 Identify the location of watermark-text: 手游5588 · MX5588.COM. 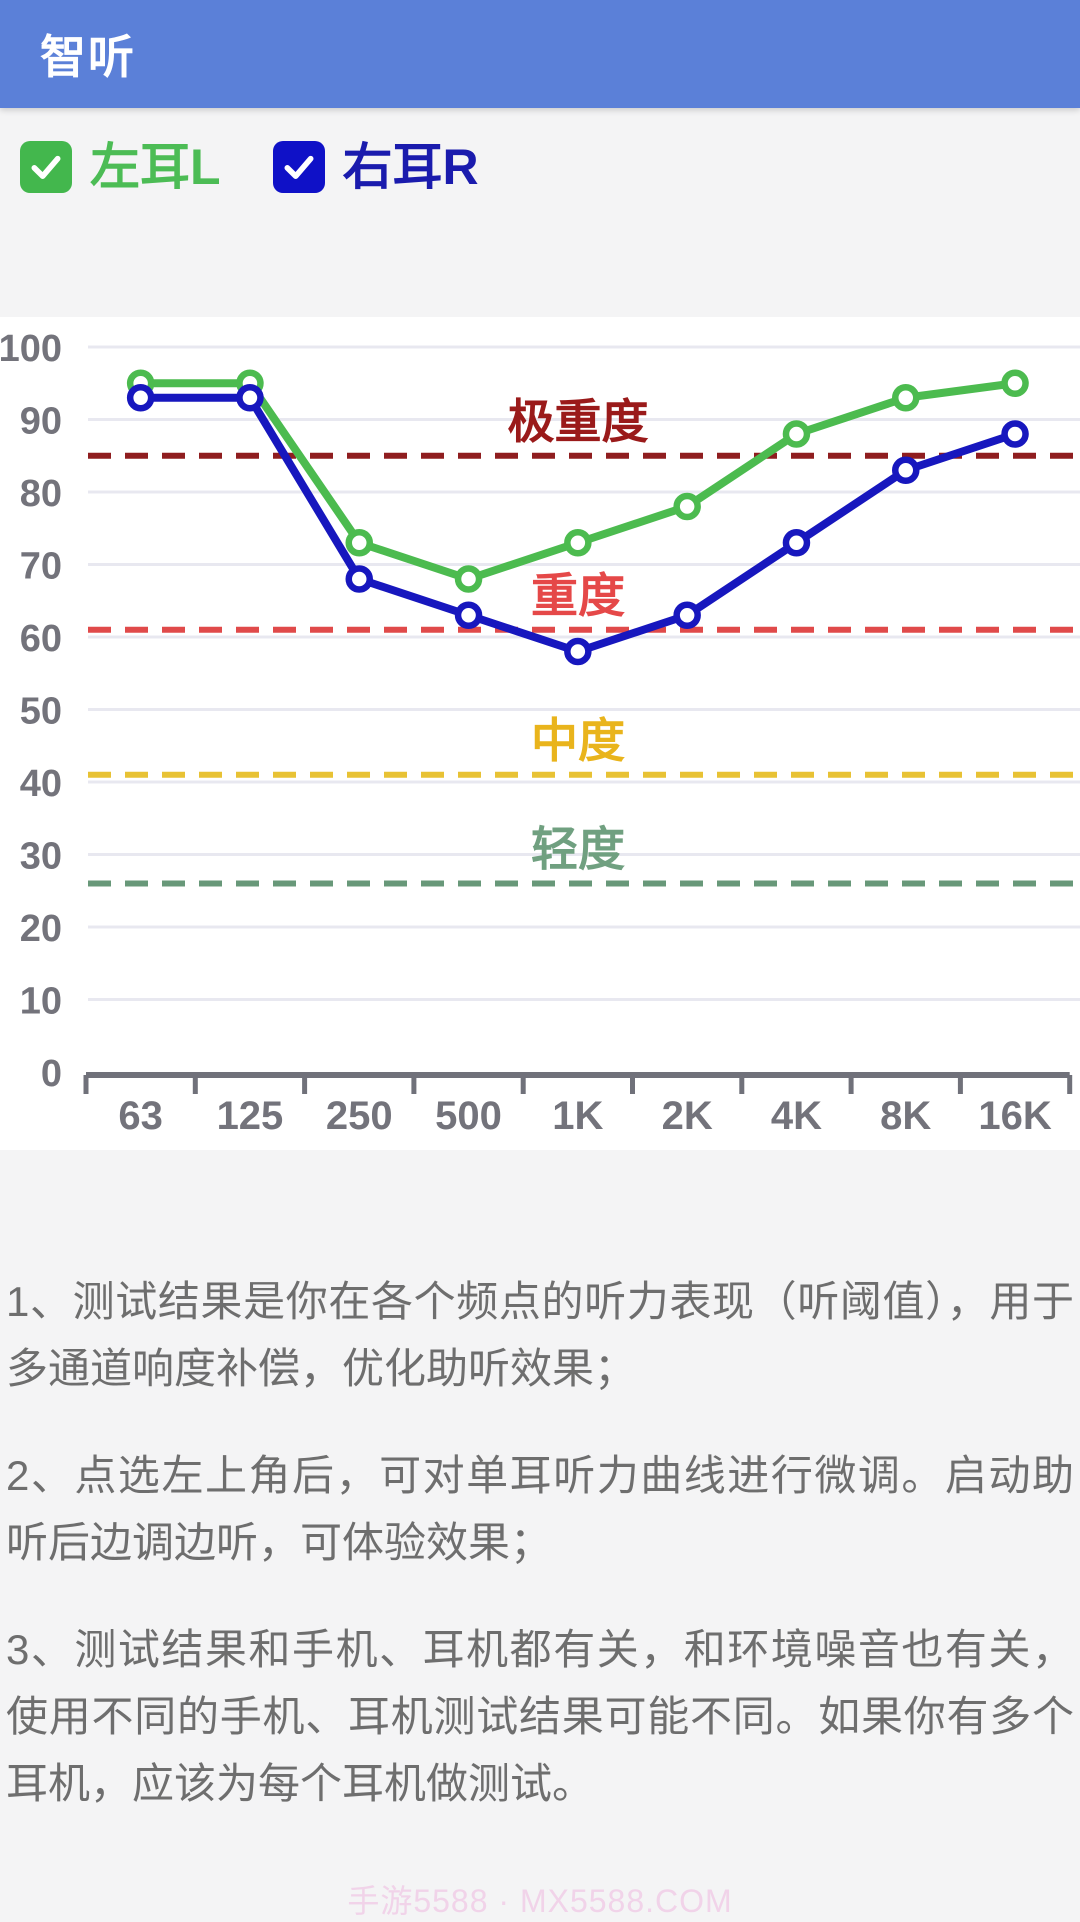
(540, 1901).